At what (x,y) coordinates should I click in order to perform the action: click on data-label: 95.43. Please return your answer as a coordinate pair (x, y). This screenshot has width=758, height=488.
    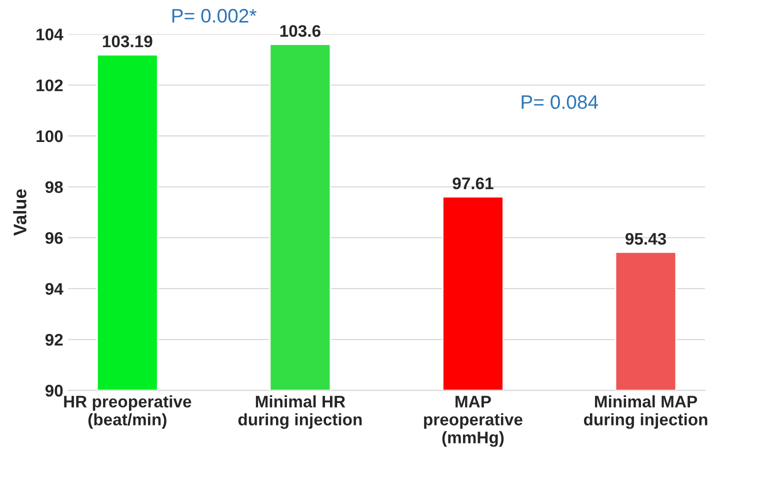
    Looking at the image, I should click on (645, 238).